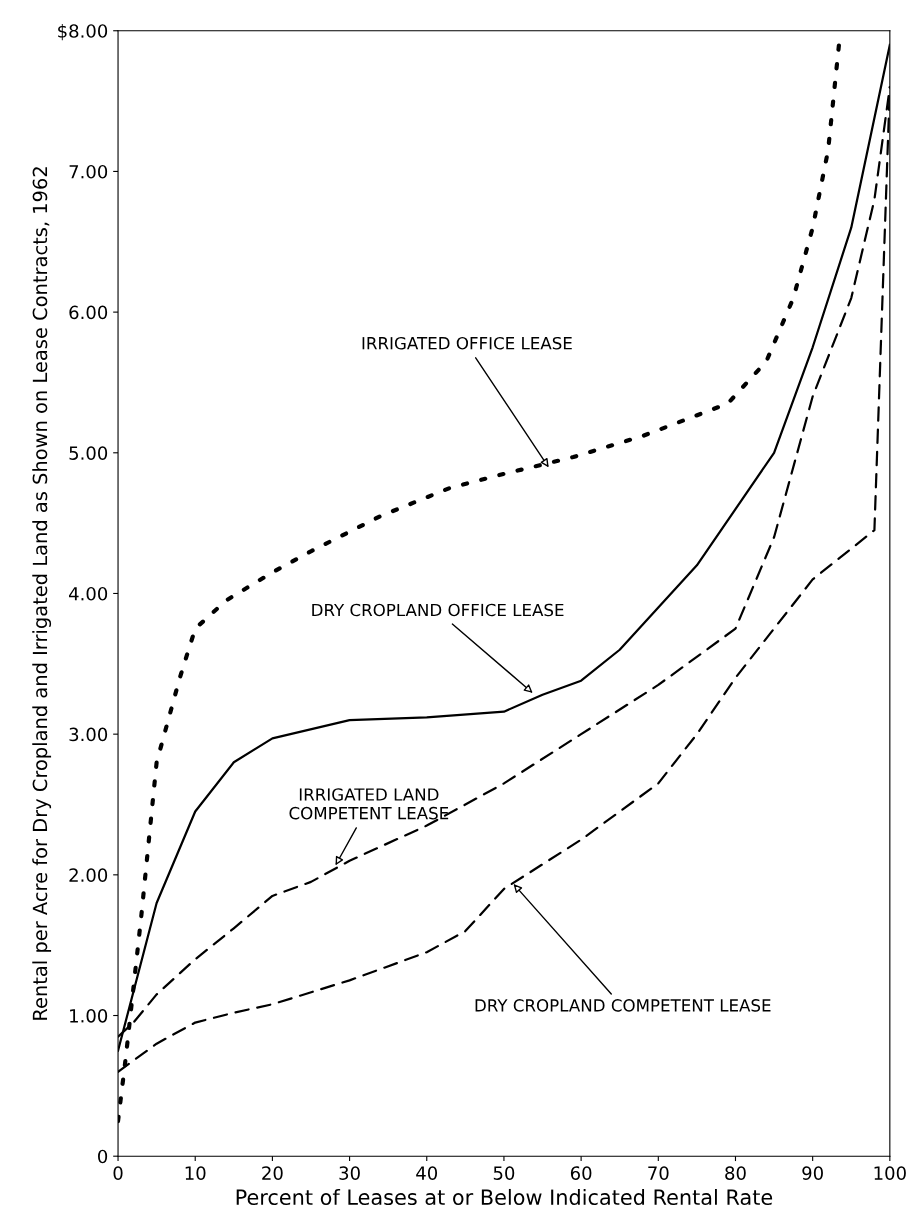 This screenshot has height=1230, width=908. What do you see at coordinates (735, 1173) in the screenshot?
I see `x-tick-label: 80` at bounding box center [735, 1173].